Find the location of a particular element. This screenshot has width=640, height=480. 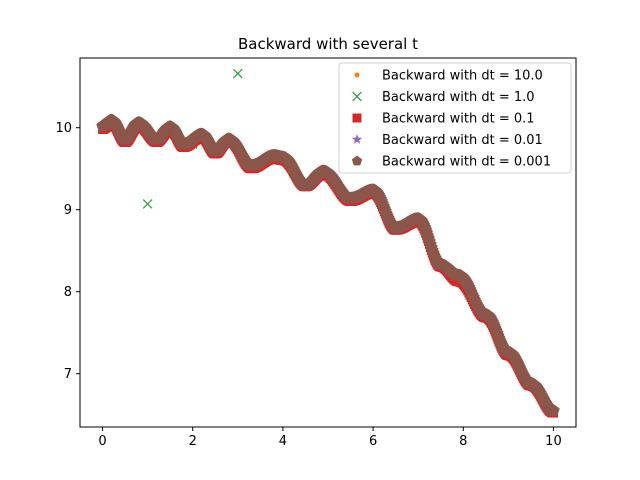

x-axis: 0 2 4 6 8 10 is located at coordinates (330, 438).